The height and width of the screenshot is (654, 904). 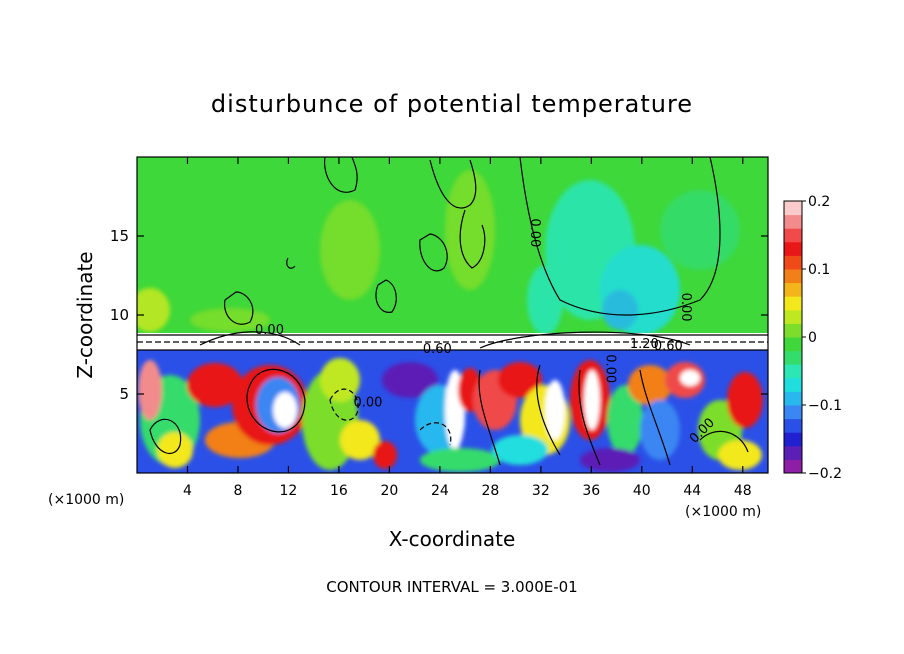 What do you see at coordinates (452, 104) in the screenshot?
I see `chart-title: disturbunce of potential temperature` at bounding box center [452, 104].